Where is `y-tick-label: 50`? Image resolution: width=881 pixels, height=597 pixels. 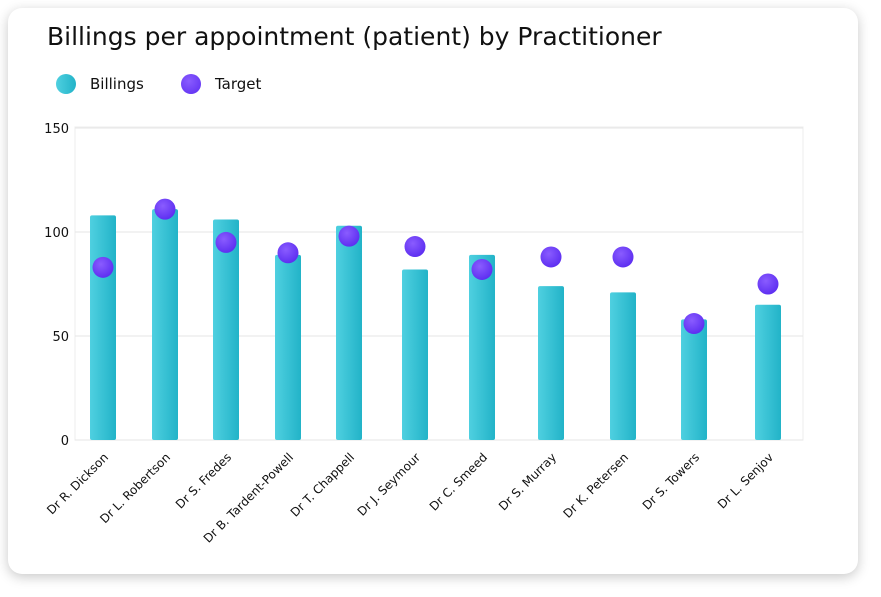
y-tick-label: 50 is located at coordinates (60, 337).